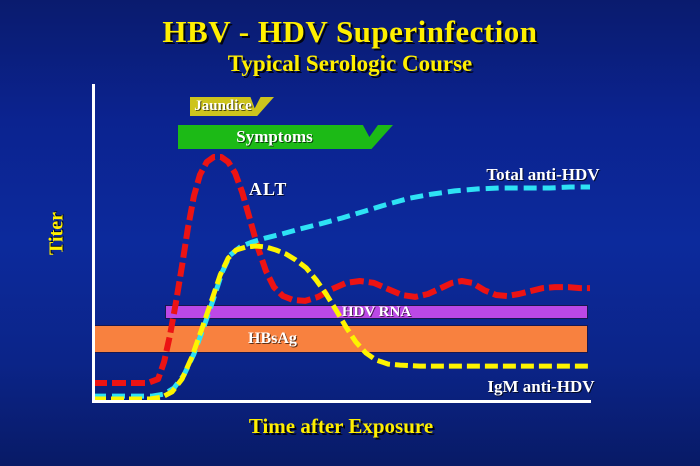 This screenshot has height=466, width=700. Describe the element at coordinates (350, 31) in the screenshot. I see `slide-title: HBV - HDV Superinfection` at that location.